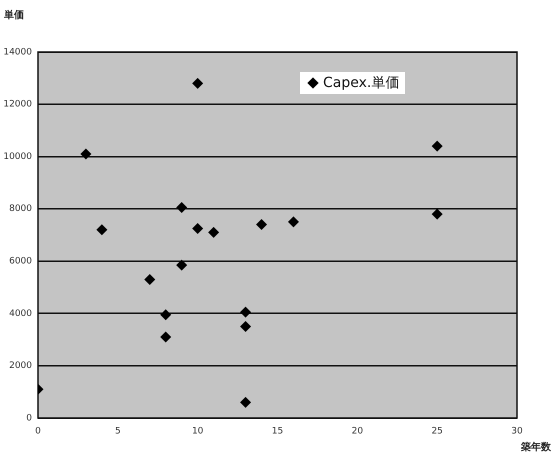 Image resolution: width=555 pixels, height=458 pixels. I want to click on x-tick-label: 30, so click(517, 431).